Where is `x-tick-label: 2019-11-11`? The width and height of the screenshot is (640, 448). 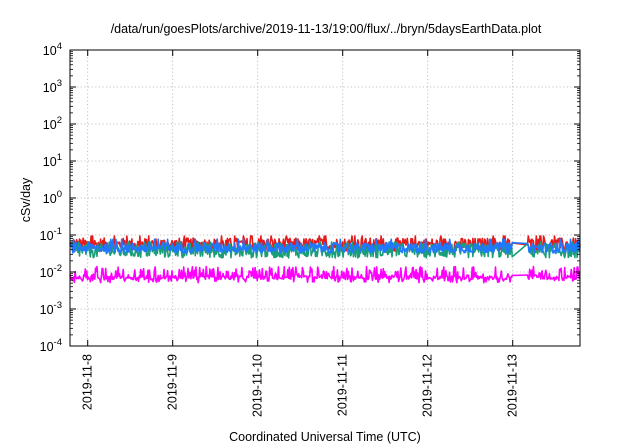 x-tick-label: 2019-11-11 is located at coordinates (343, 385).